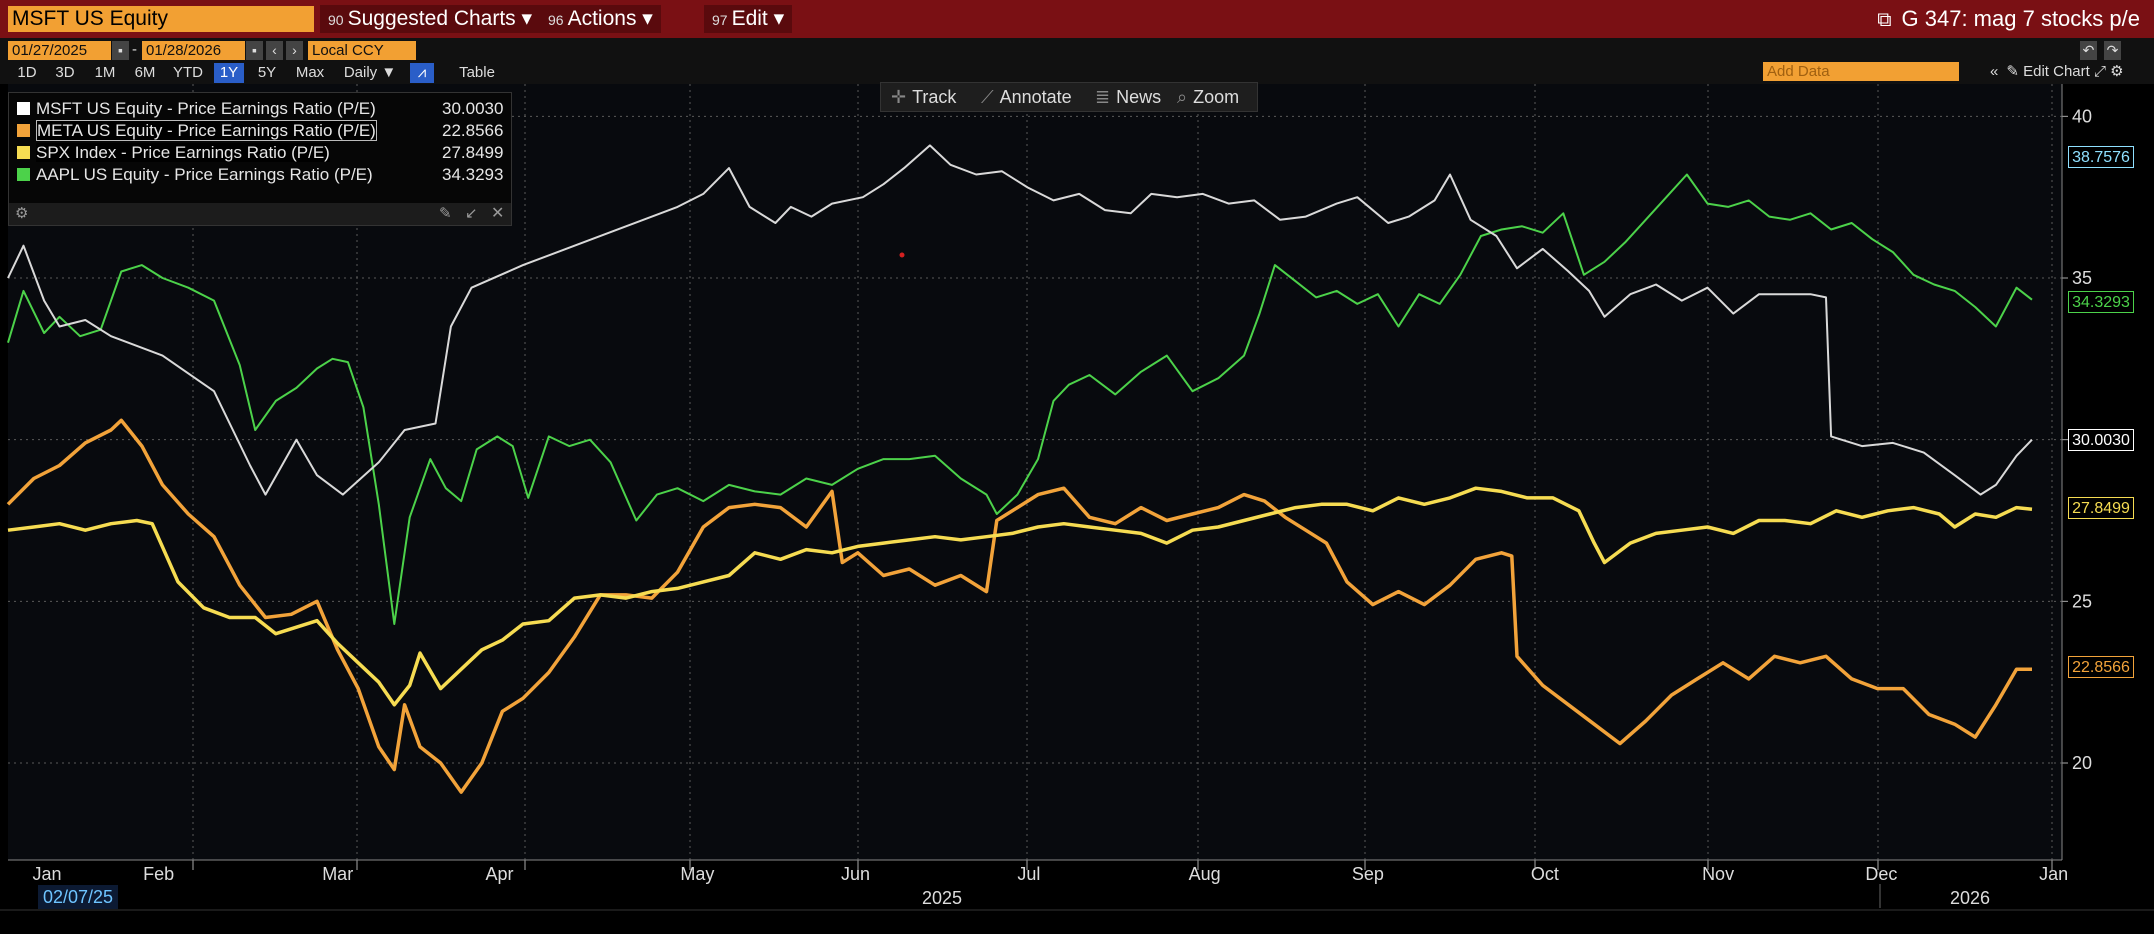 This screenshot has width=2154, height=934. Describe the element at coordinates (2112, 50) in the screenshot. I see `redo-icon: ↷` at that location.